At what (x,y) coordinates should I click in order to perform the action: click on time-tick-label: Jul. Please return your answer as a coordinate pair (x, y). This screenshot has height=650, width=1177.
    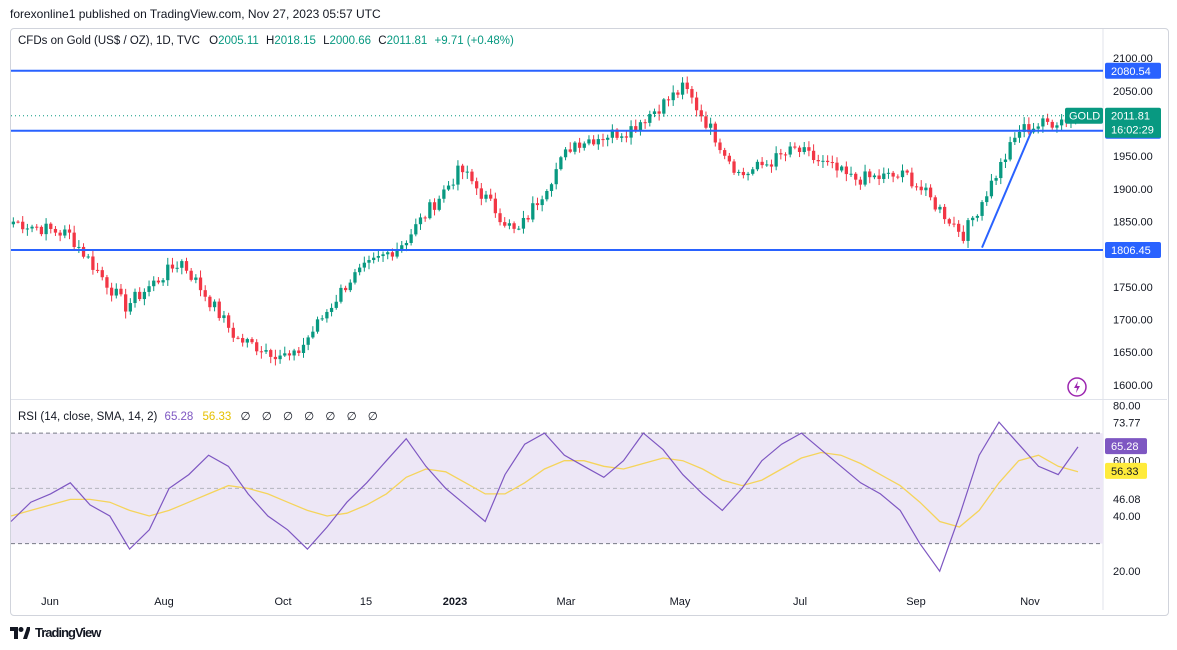
    Looking at the image, I should click on (800, 602).